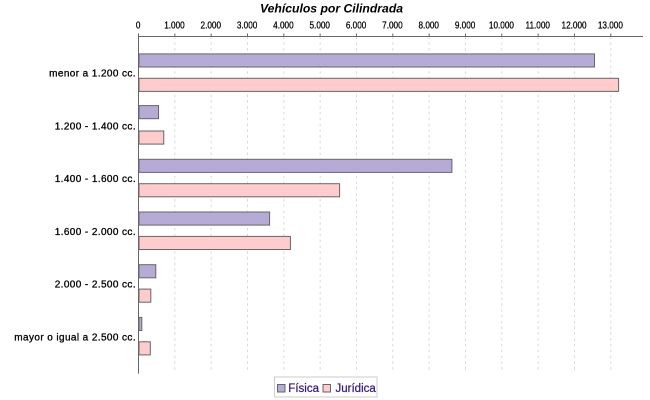 This screenshot has height=400, width=650. I want to click on svg-text: 3.000, so click(247, 25).